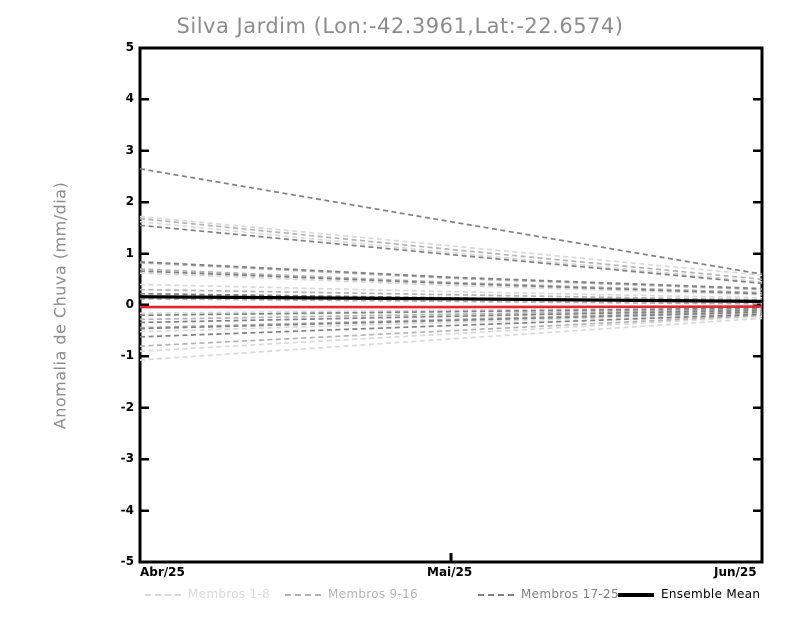 This screenshot has width=800, height=618. I want to click on legend-item: Ensemble Mean, so click(689, 594).